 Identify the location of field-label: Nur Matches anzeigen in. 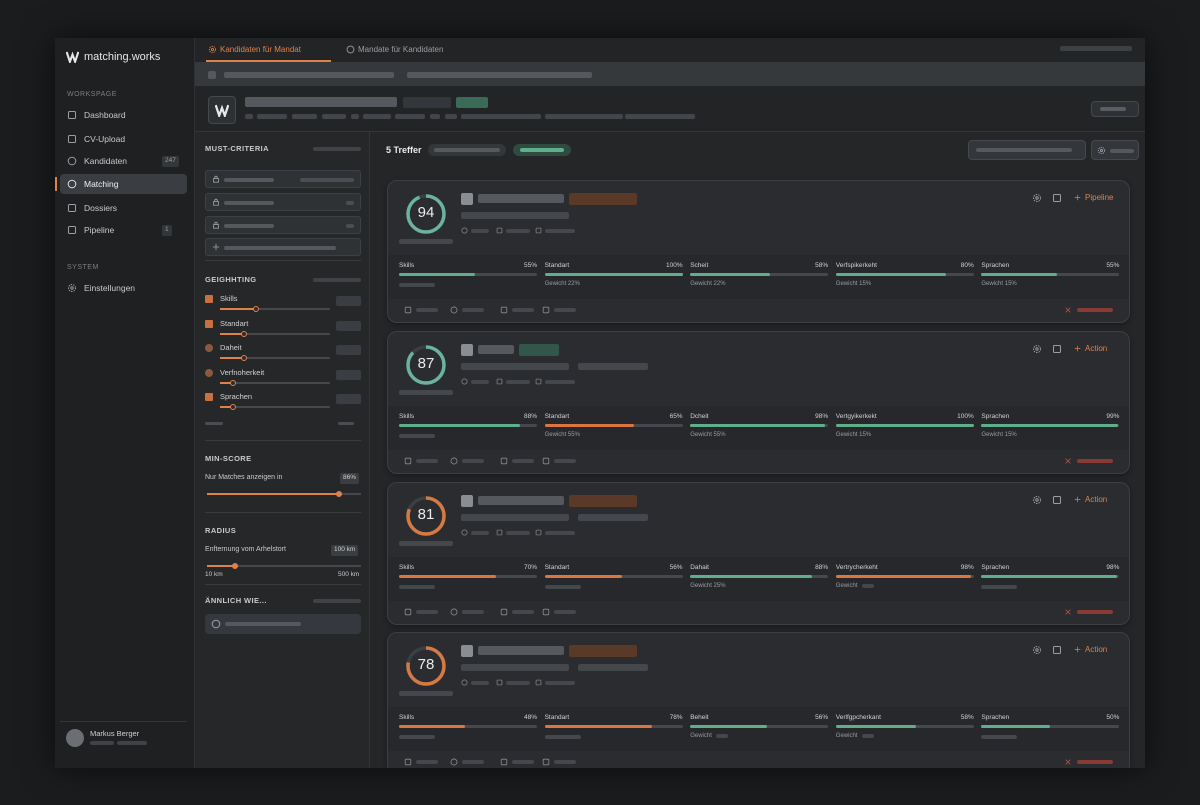
(244, 477).